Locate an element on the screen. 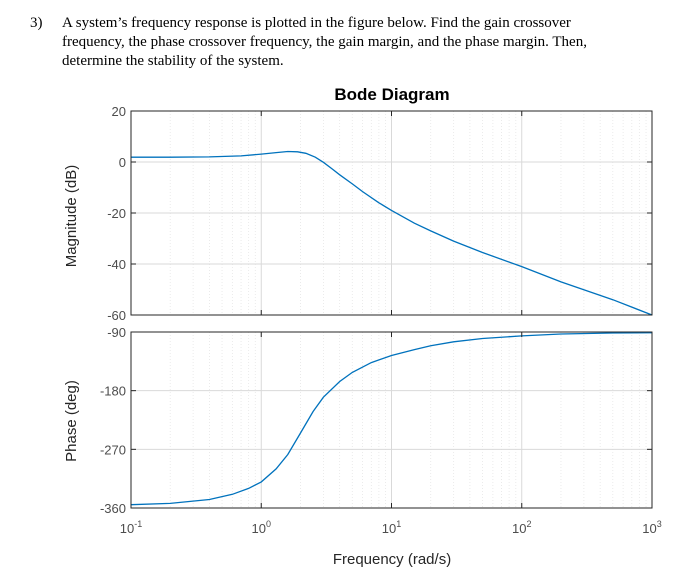 The image size is (699, 588). magnitude-y-tick-label: -40 is located at coordinates (116, 264).